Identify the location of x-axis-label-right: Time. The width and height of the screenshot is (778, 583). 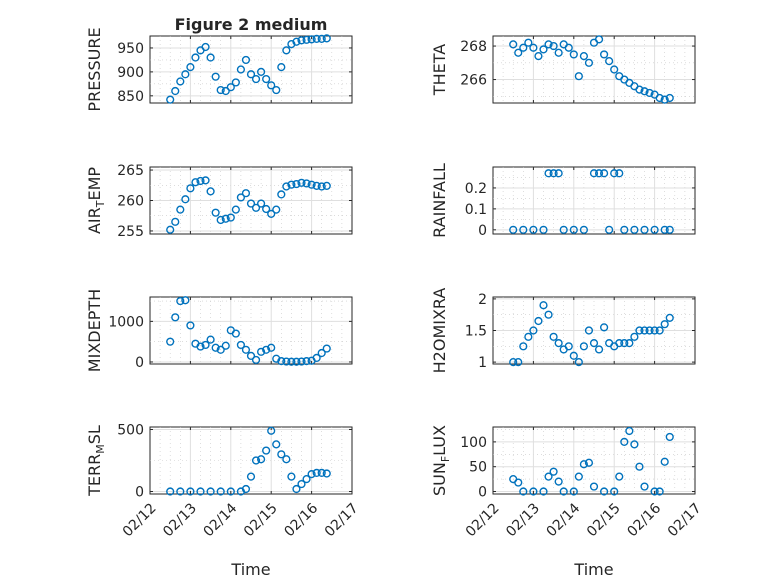
(593, 569).